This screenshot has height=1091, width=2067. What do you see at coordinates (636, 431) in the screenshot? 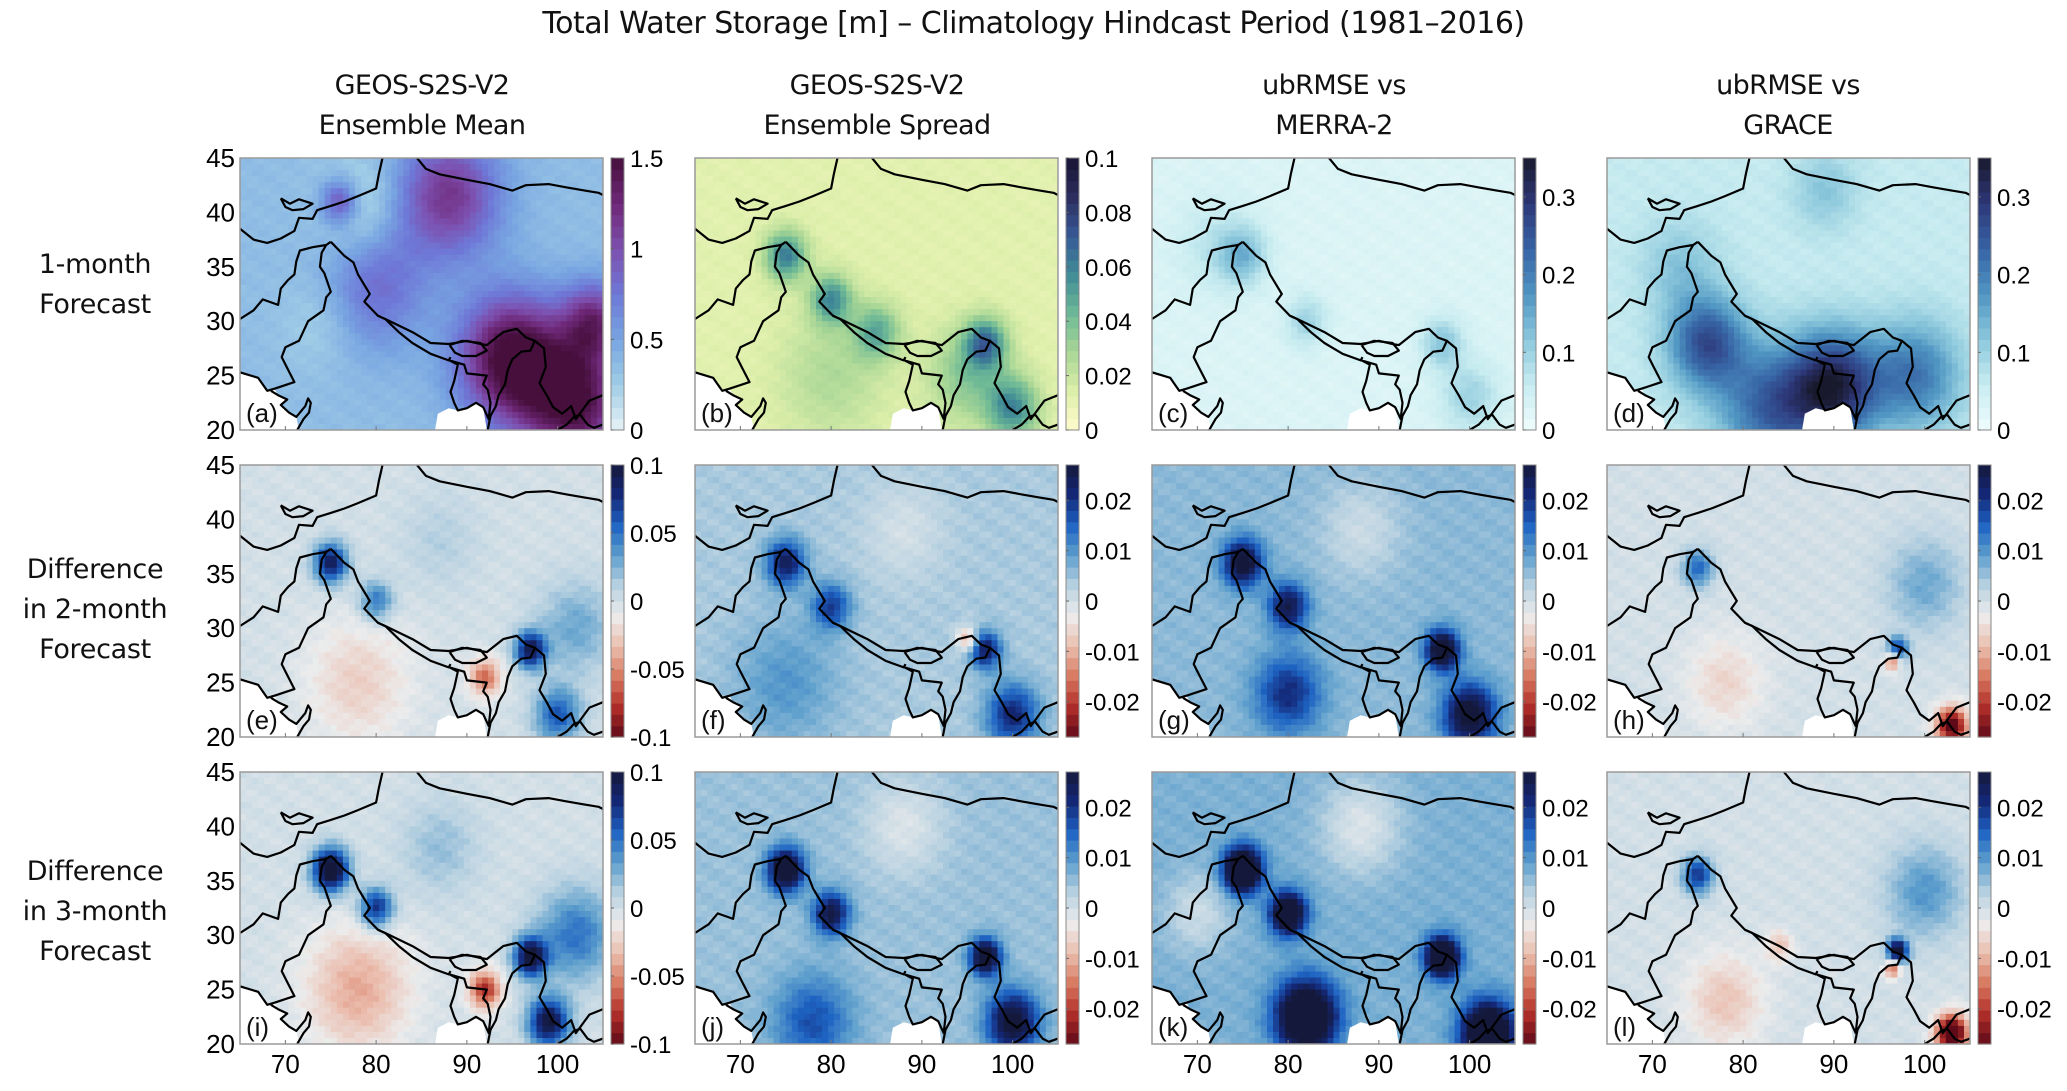
I see `colorbar-tick-label: 0` at bounding box center [636, 431].